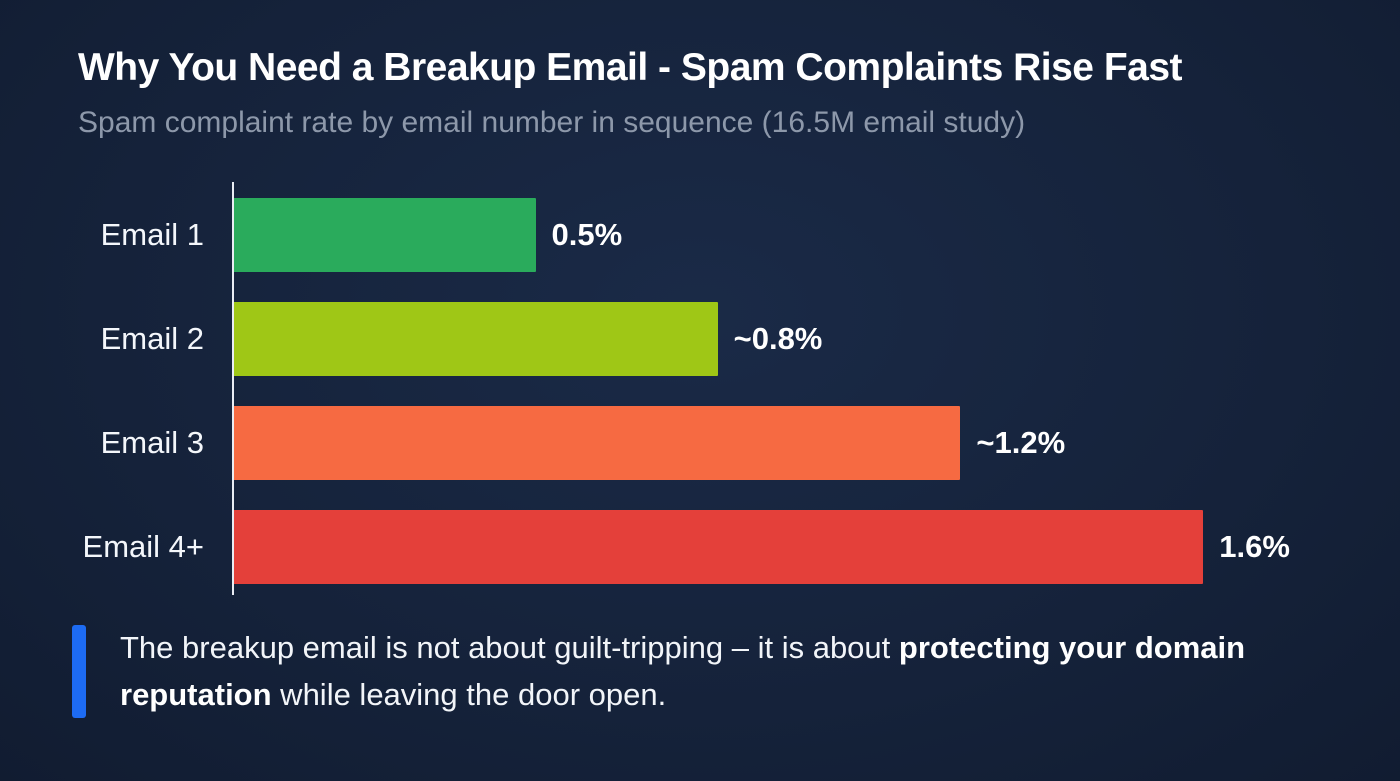 Image resolution: width=1400 pixels, height=781 pixels. Describe the element at coordinates (143, 546) in the screenshot. I see `bar-label: Email 4+` at that location.